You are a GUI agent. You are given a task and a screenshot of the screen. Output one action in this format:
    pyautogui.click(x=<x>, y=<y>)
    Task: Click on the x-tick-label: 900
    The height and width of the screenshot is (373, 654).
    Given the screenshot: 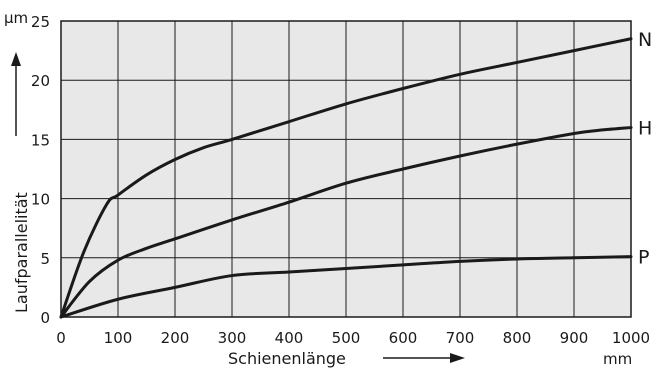 What is the action you would take?
    pyautogui.click(x=574, y=338)
    